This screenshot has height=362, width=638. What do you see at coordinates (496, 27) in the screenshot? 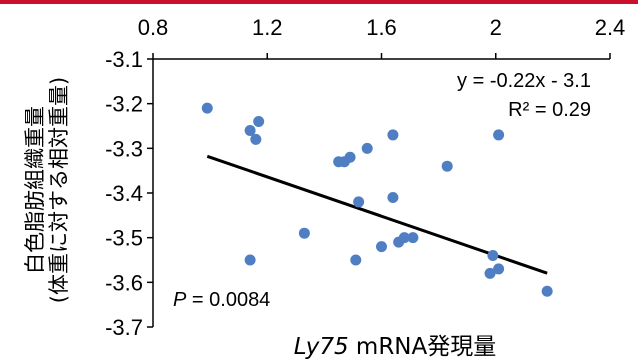
I see `x-tick-label: 2` at bounding box center [496, 27].